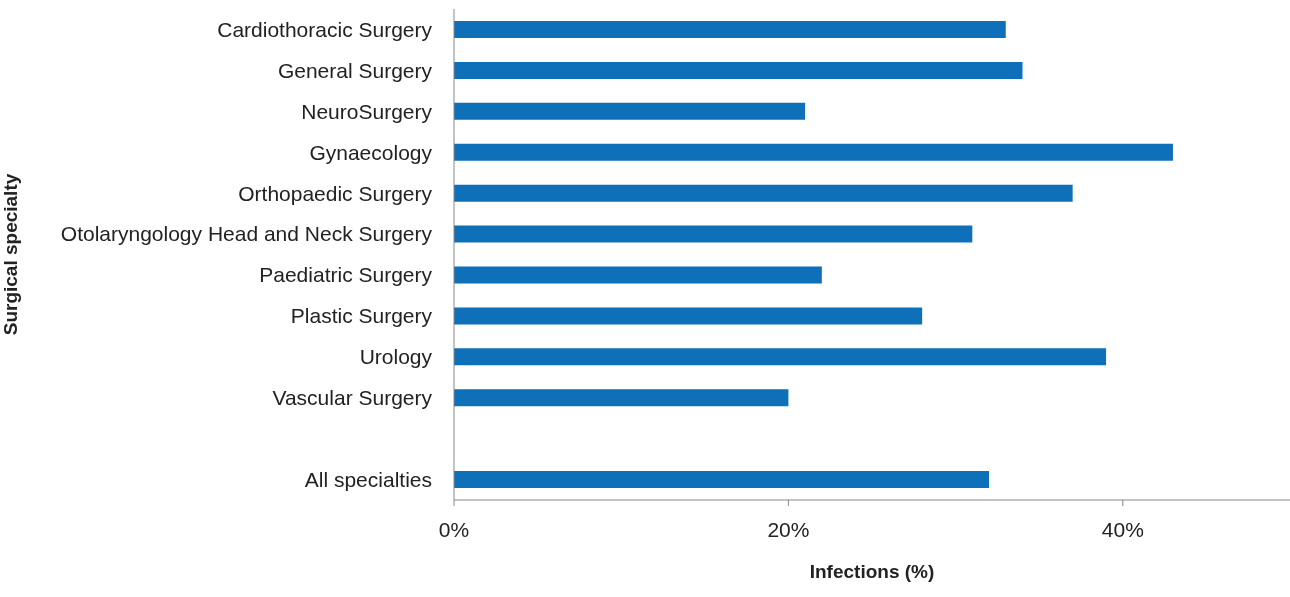 The image size is (1290, 597). I want to click on y-tick-label: Plastic Surgery, so click(361, 316).